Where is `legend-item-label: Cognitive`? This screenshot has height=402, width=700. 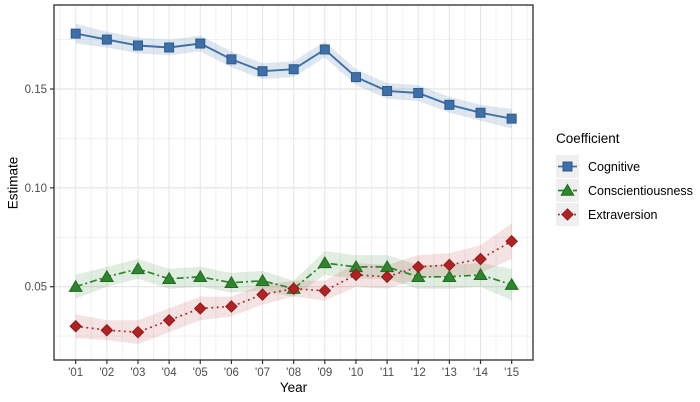 legend-item-label: Cognitive is located at coordinates (614, 166).